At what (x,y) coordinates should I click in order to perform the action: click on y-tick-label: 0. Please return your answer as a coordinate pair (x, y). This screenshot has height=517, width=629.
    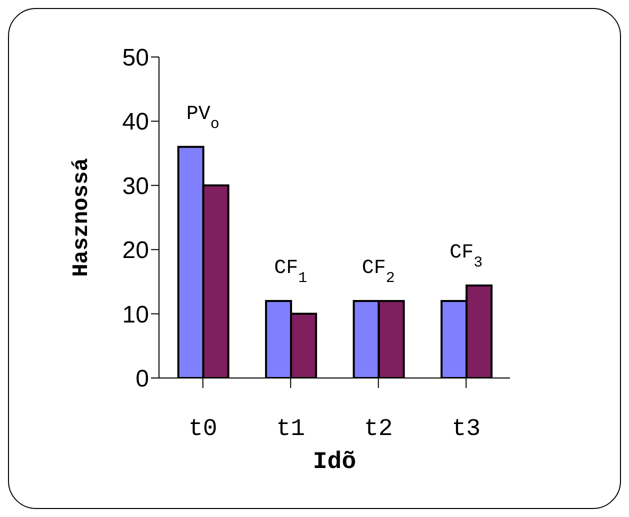
    Looking at the image, I should click on (142, 379).